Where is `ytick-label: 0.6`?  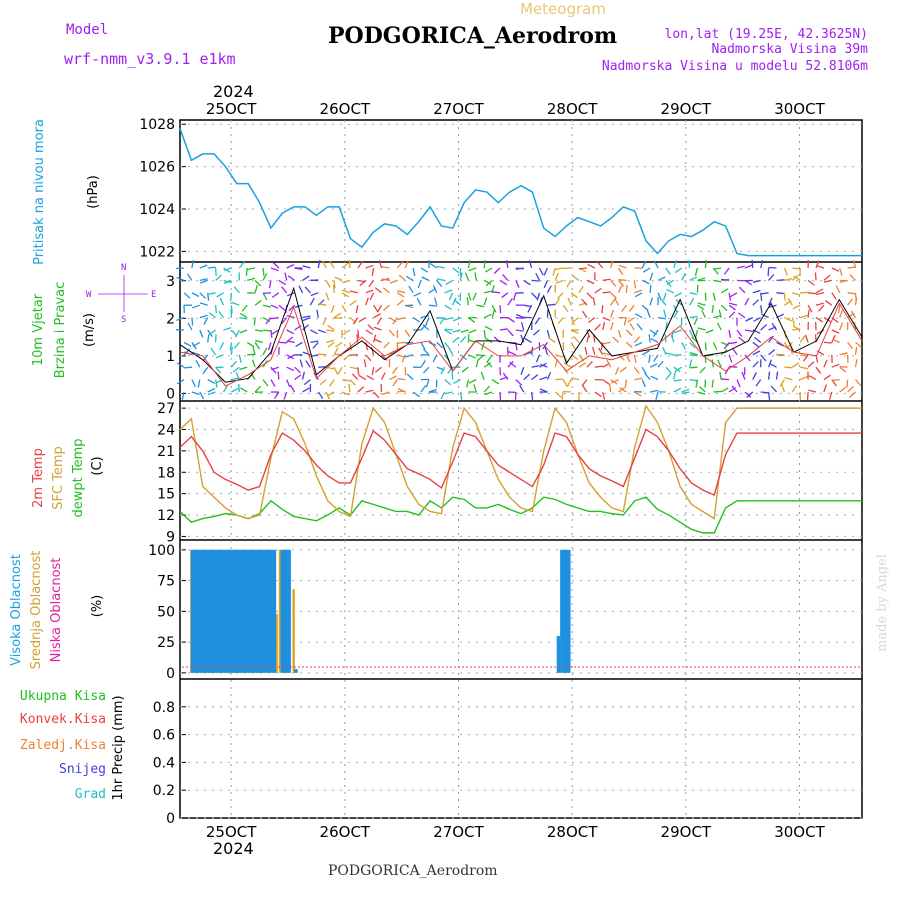 ytick-label: 0.6 is located at coordinates (164, 736).